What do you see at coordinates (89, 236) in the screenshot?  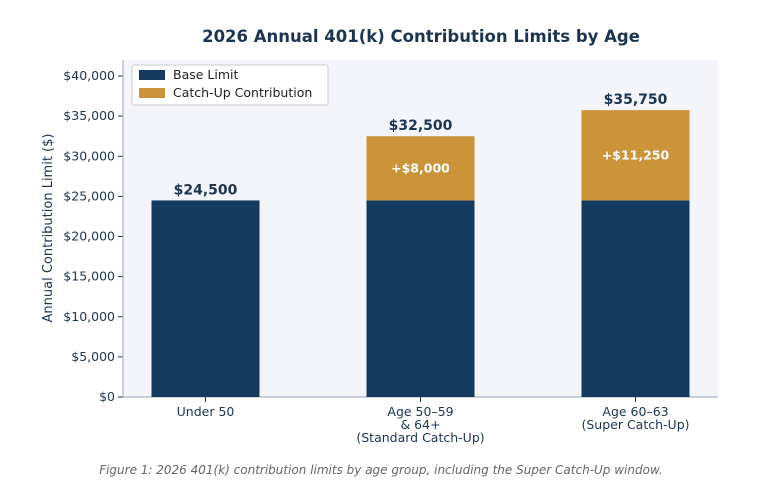 I see `y-tick-label: $20,000` at bounding box center [89, 236].